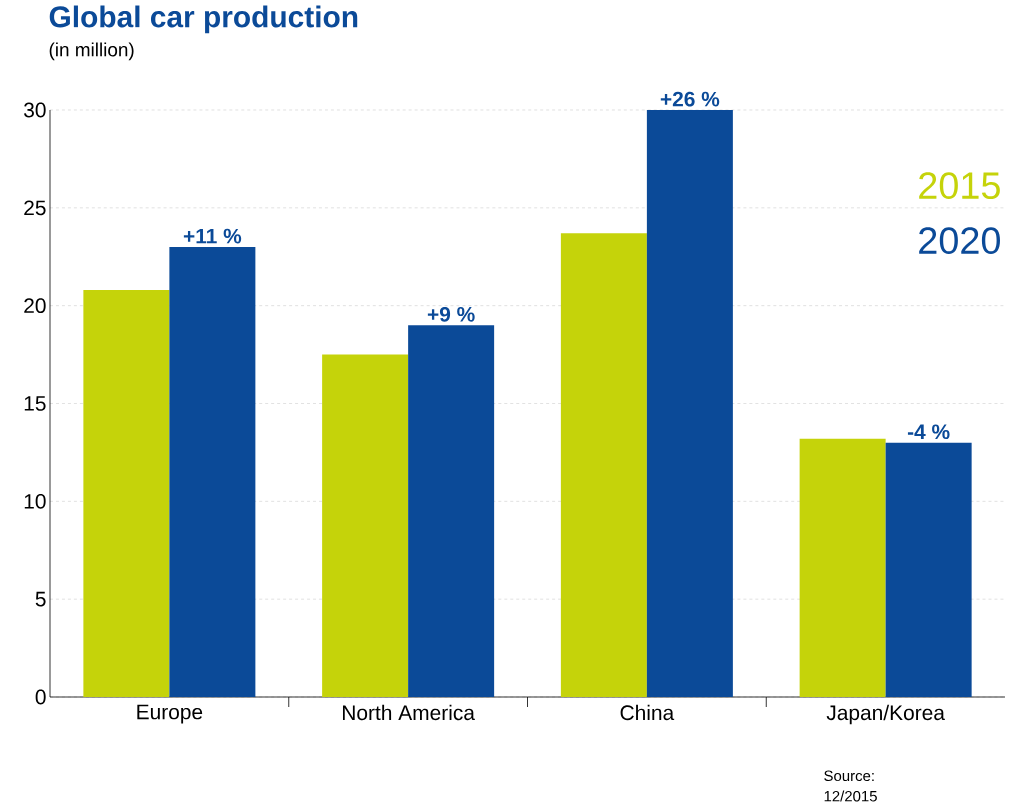 The height and width of the screenshot is (807, 1009). I want to click on y-tick-label: 25, so click(35, 208).